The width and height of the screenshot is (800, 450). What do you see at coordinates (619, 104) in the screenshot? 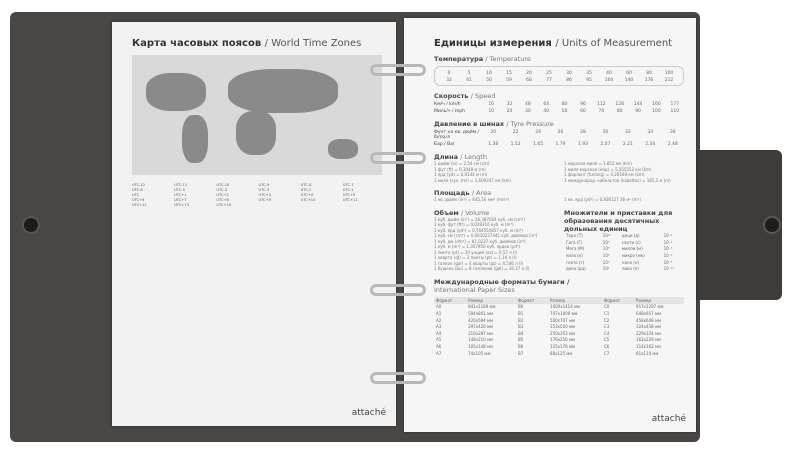
I see `value-cell: 128` at bounding box center [619, 104].